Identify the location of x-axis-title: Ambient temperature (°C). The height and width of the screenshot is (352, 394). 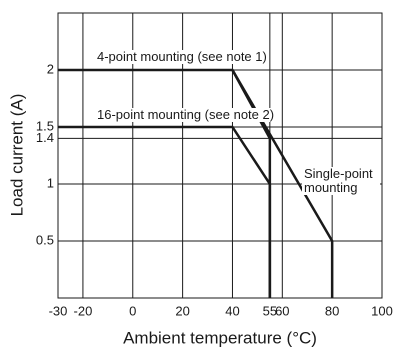
(220, 337).